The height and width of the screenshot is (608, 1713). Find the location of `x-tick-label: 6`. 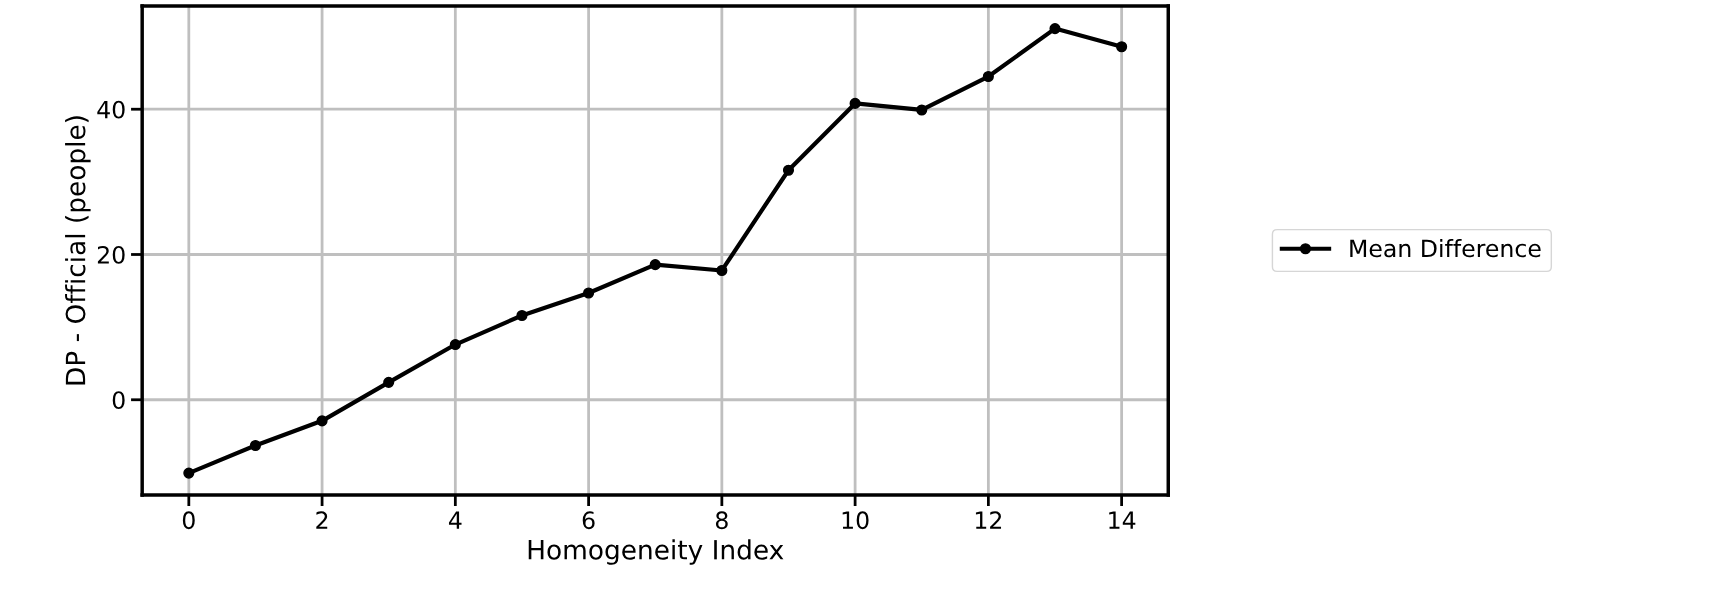

x-tick-label: 6 is located at coordinates (588, 520).